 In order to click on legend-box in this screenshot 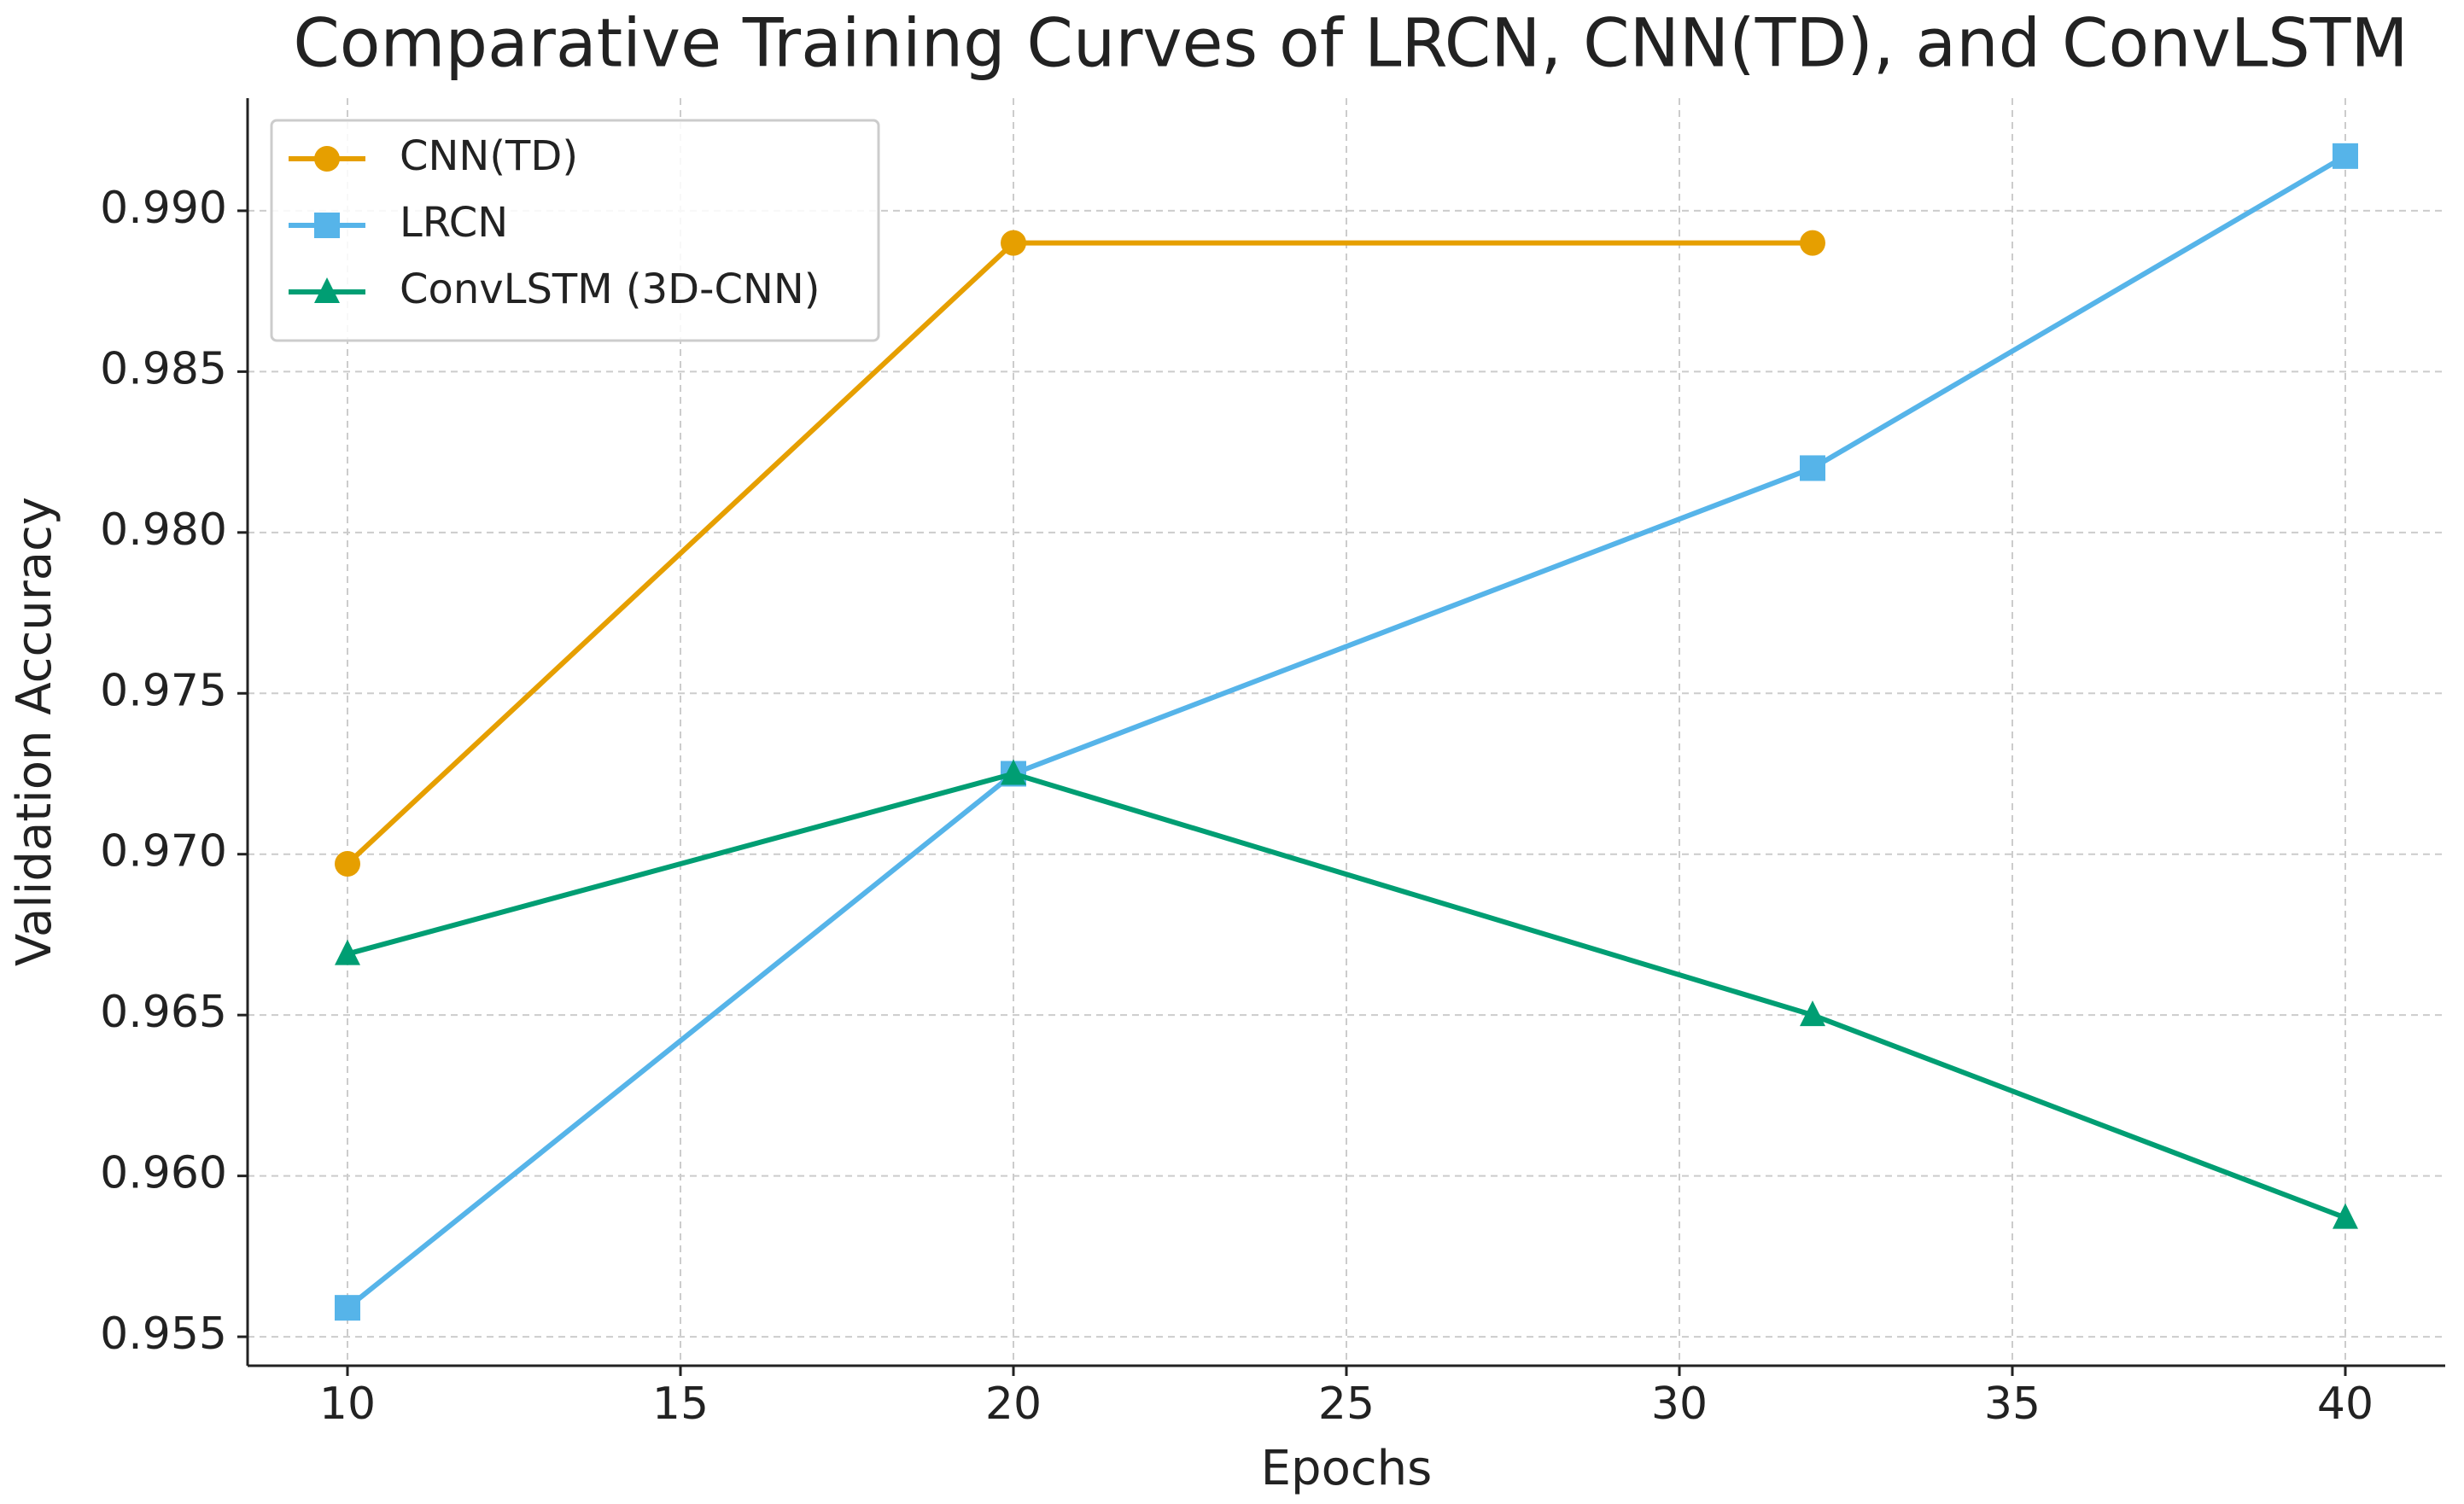, I will do `click(575, 230)`.